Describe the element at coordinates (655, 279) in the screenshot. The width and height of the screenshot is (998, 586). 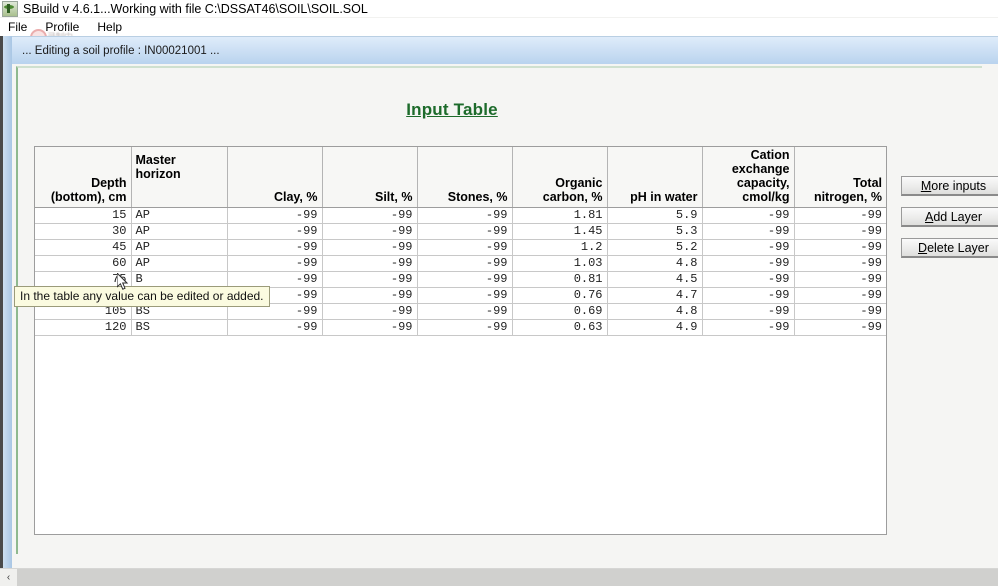
I see `cell-ph: 4.5` at that location.